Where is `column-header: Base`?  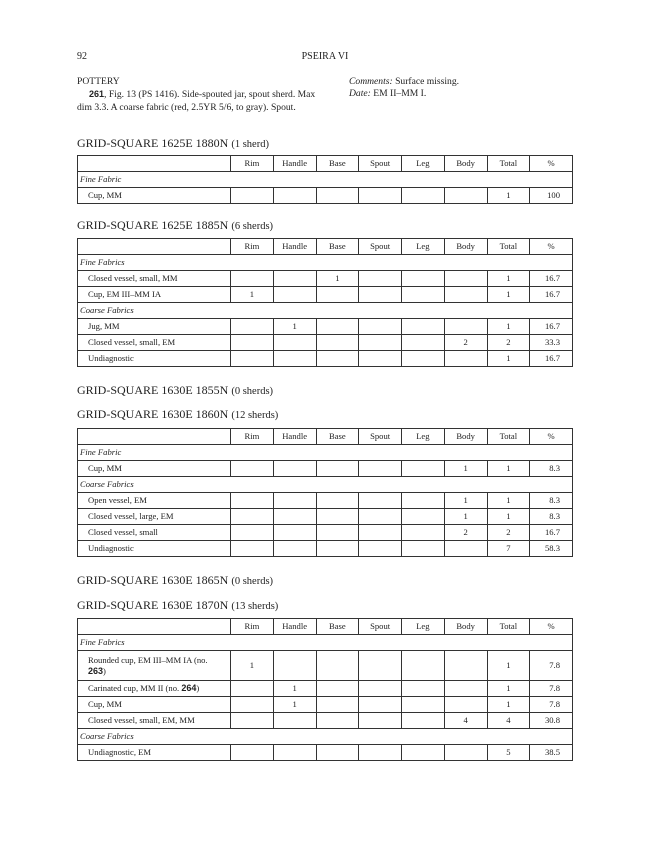
column-header: Base is located at coordinates (337, 626).